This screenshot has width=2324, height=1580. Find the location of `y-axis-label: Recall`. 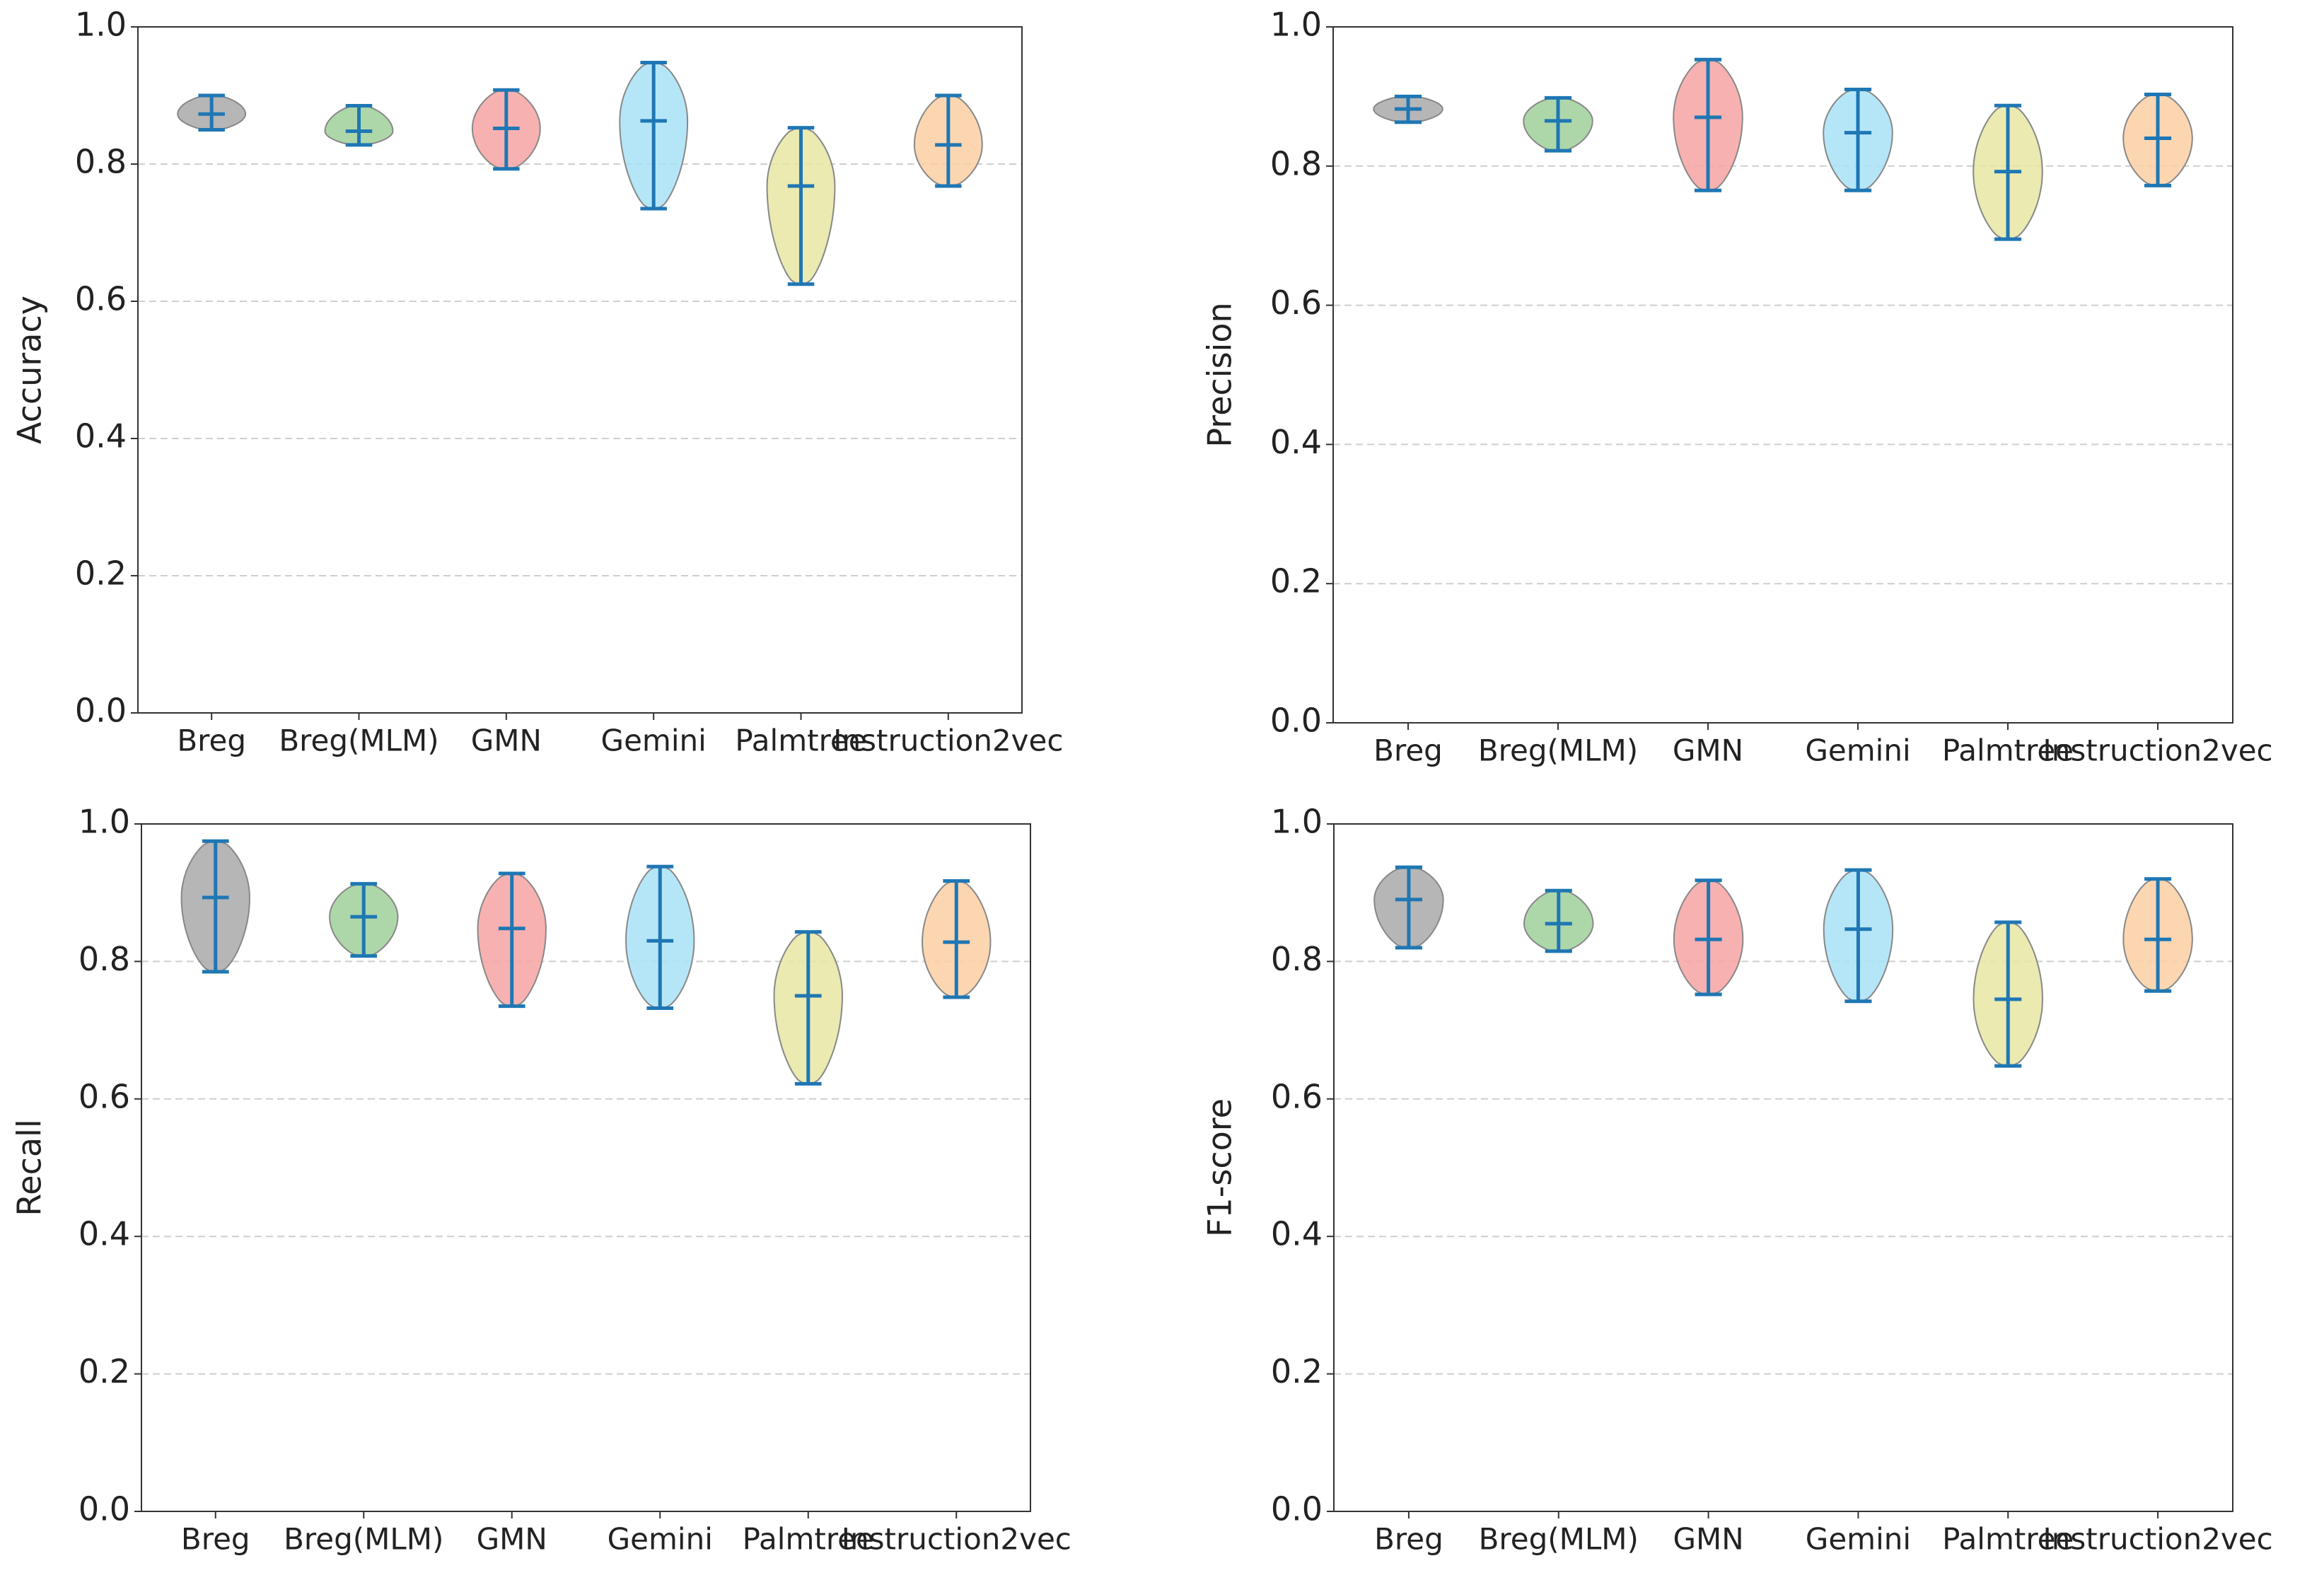

y-axis-label: Recall is located at coordinates (30, 1167).